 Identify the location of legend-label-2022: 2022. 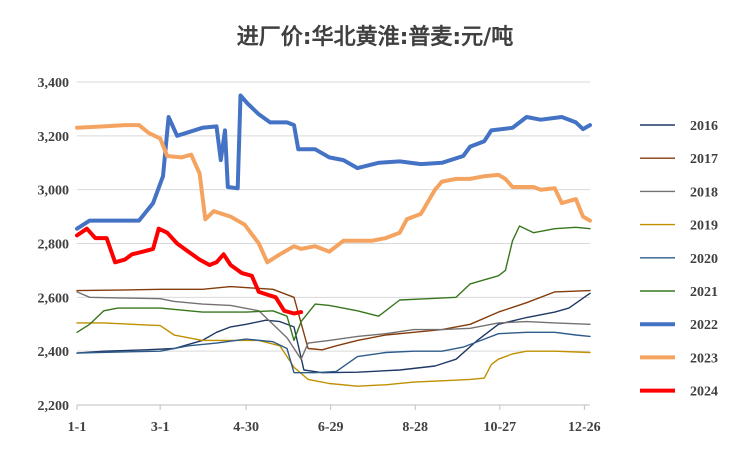
(704, 325).